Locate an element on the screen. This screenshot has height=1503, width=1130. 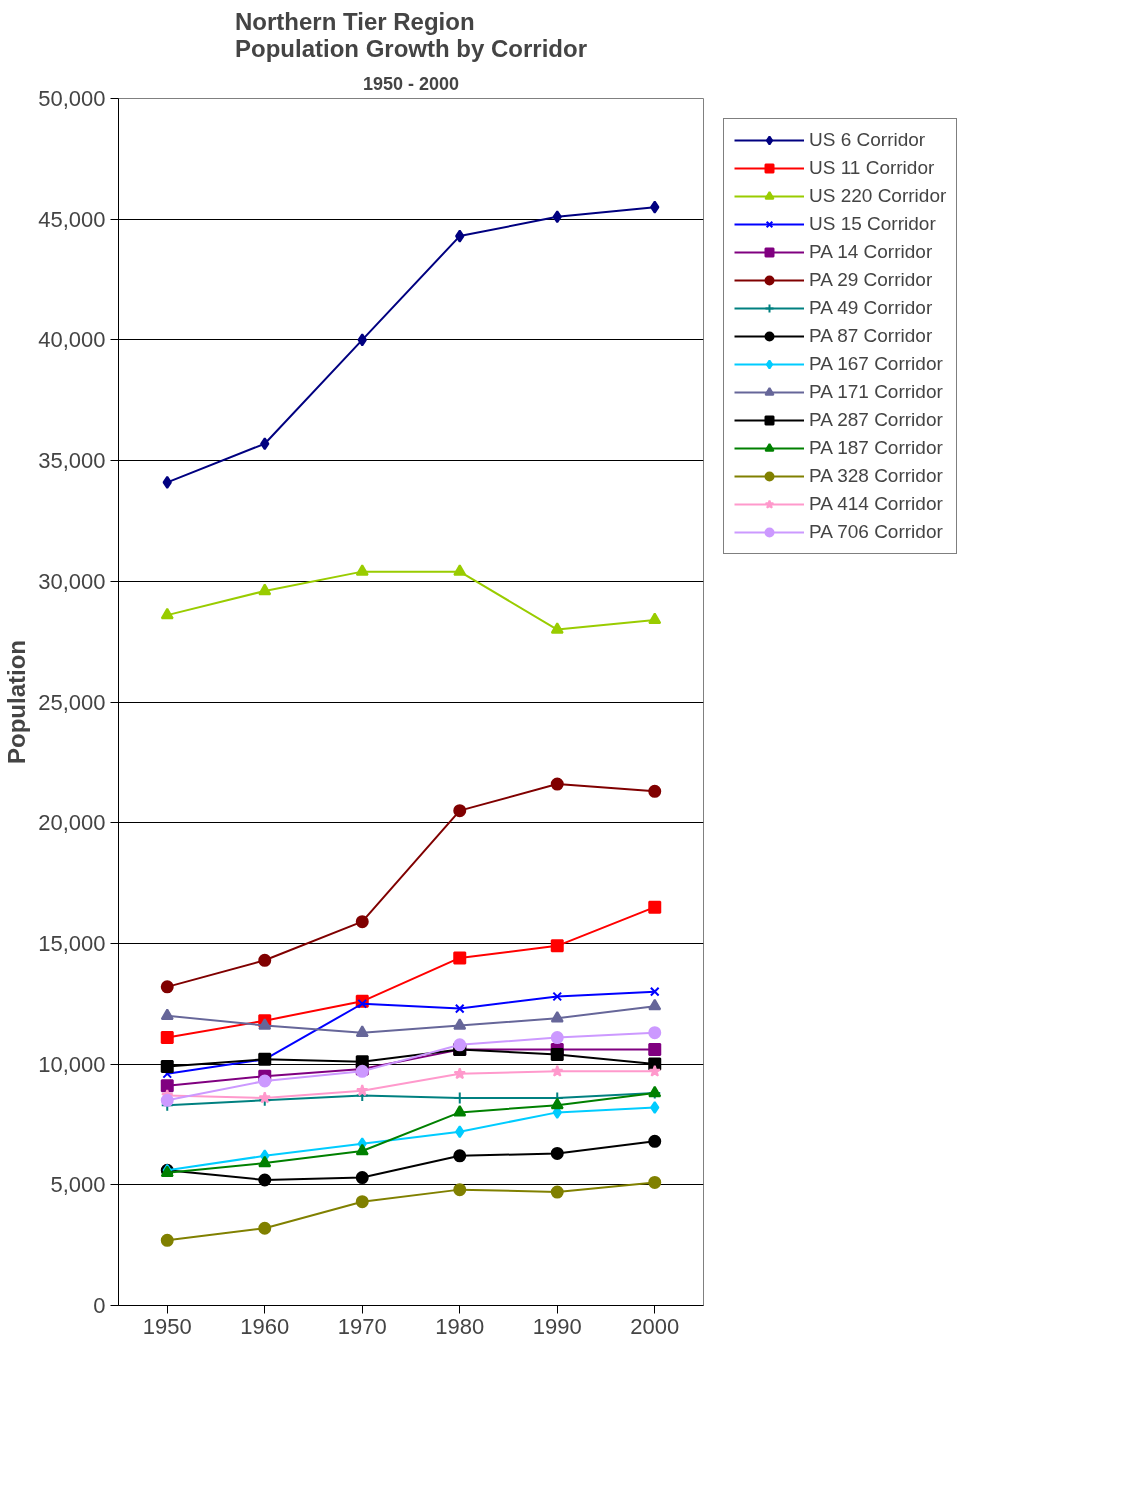
y-tick-label: 0 is located at coordinates (99, 1305).